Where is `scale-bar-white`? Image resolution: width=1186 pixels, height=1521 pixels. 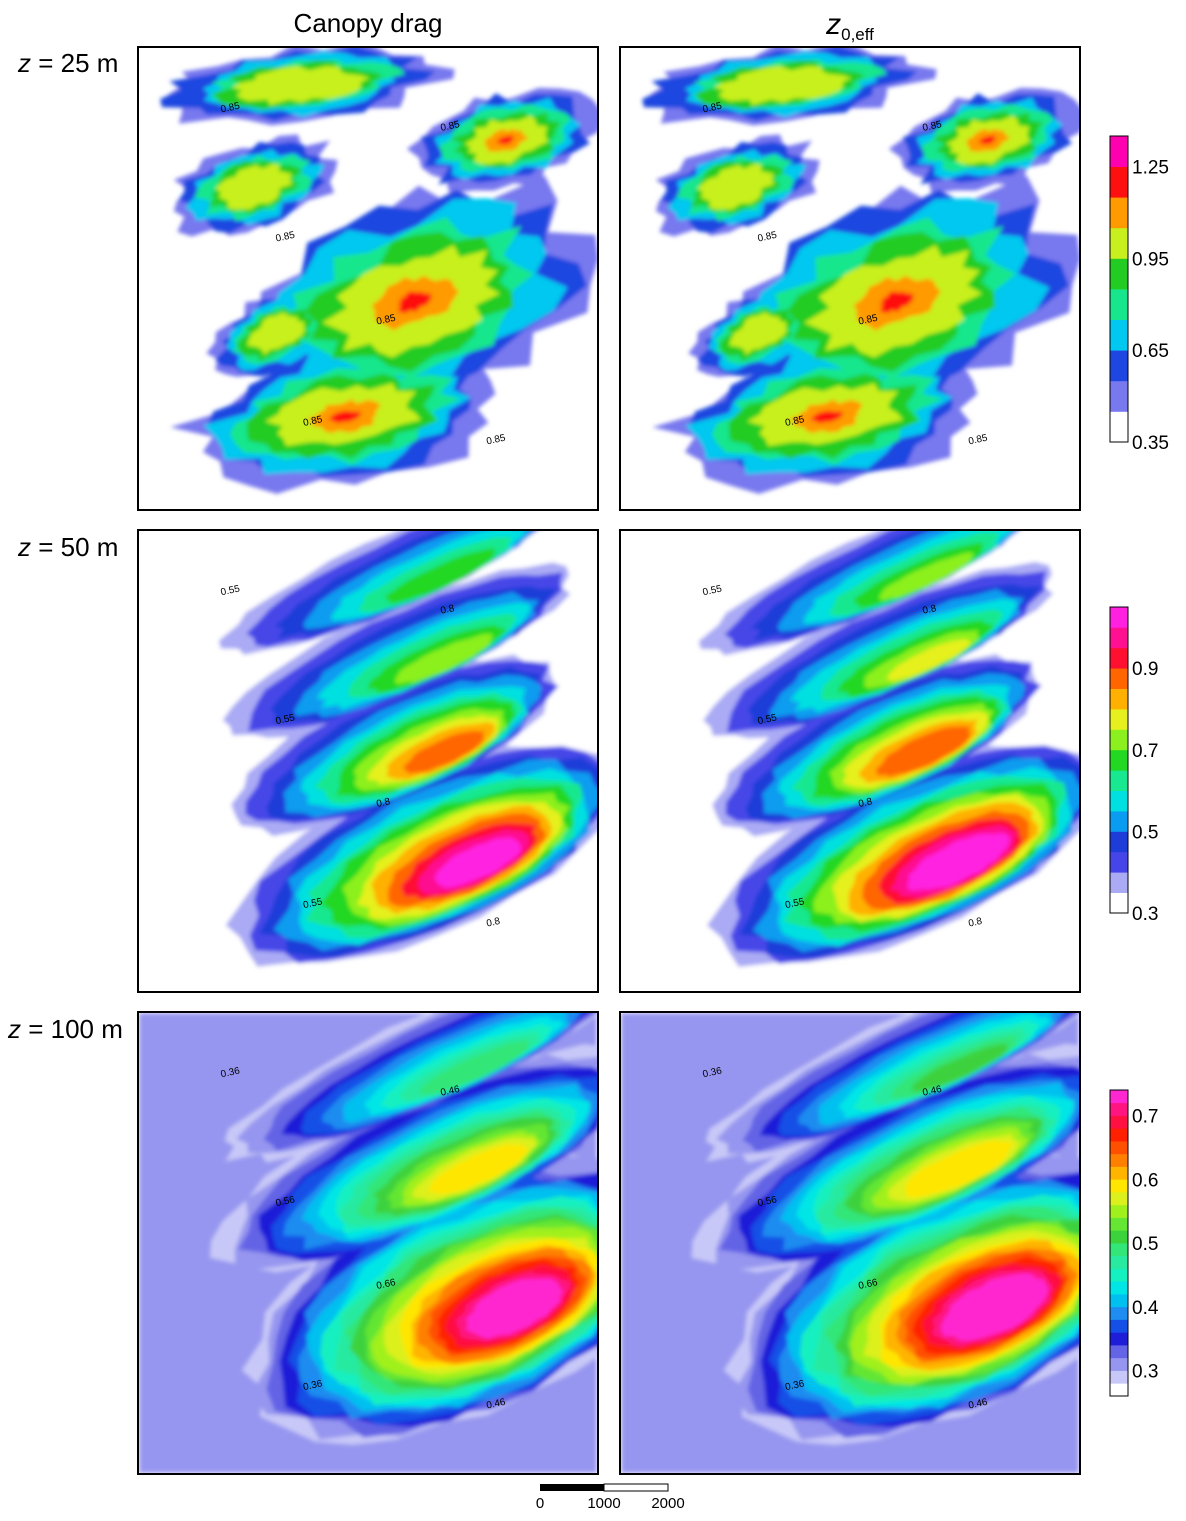 scale-bar-white is located at coordinates (636, 1487).